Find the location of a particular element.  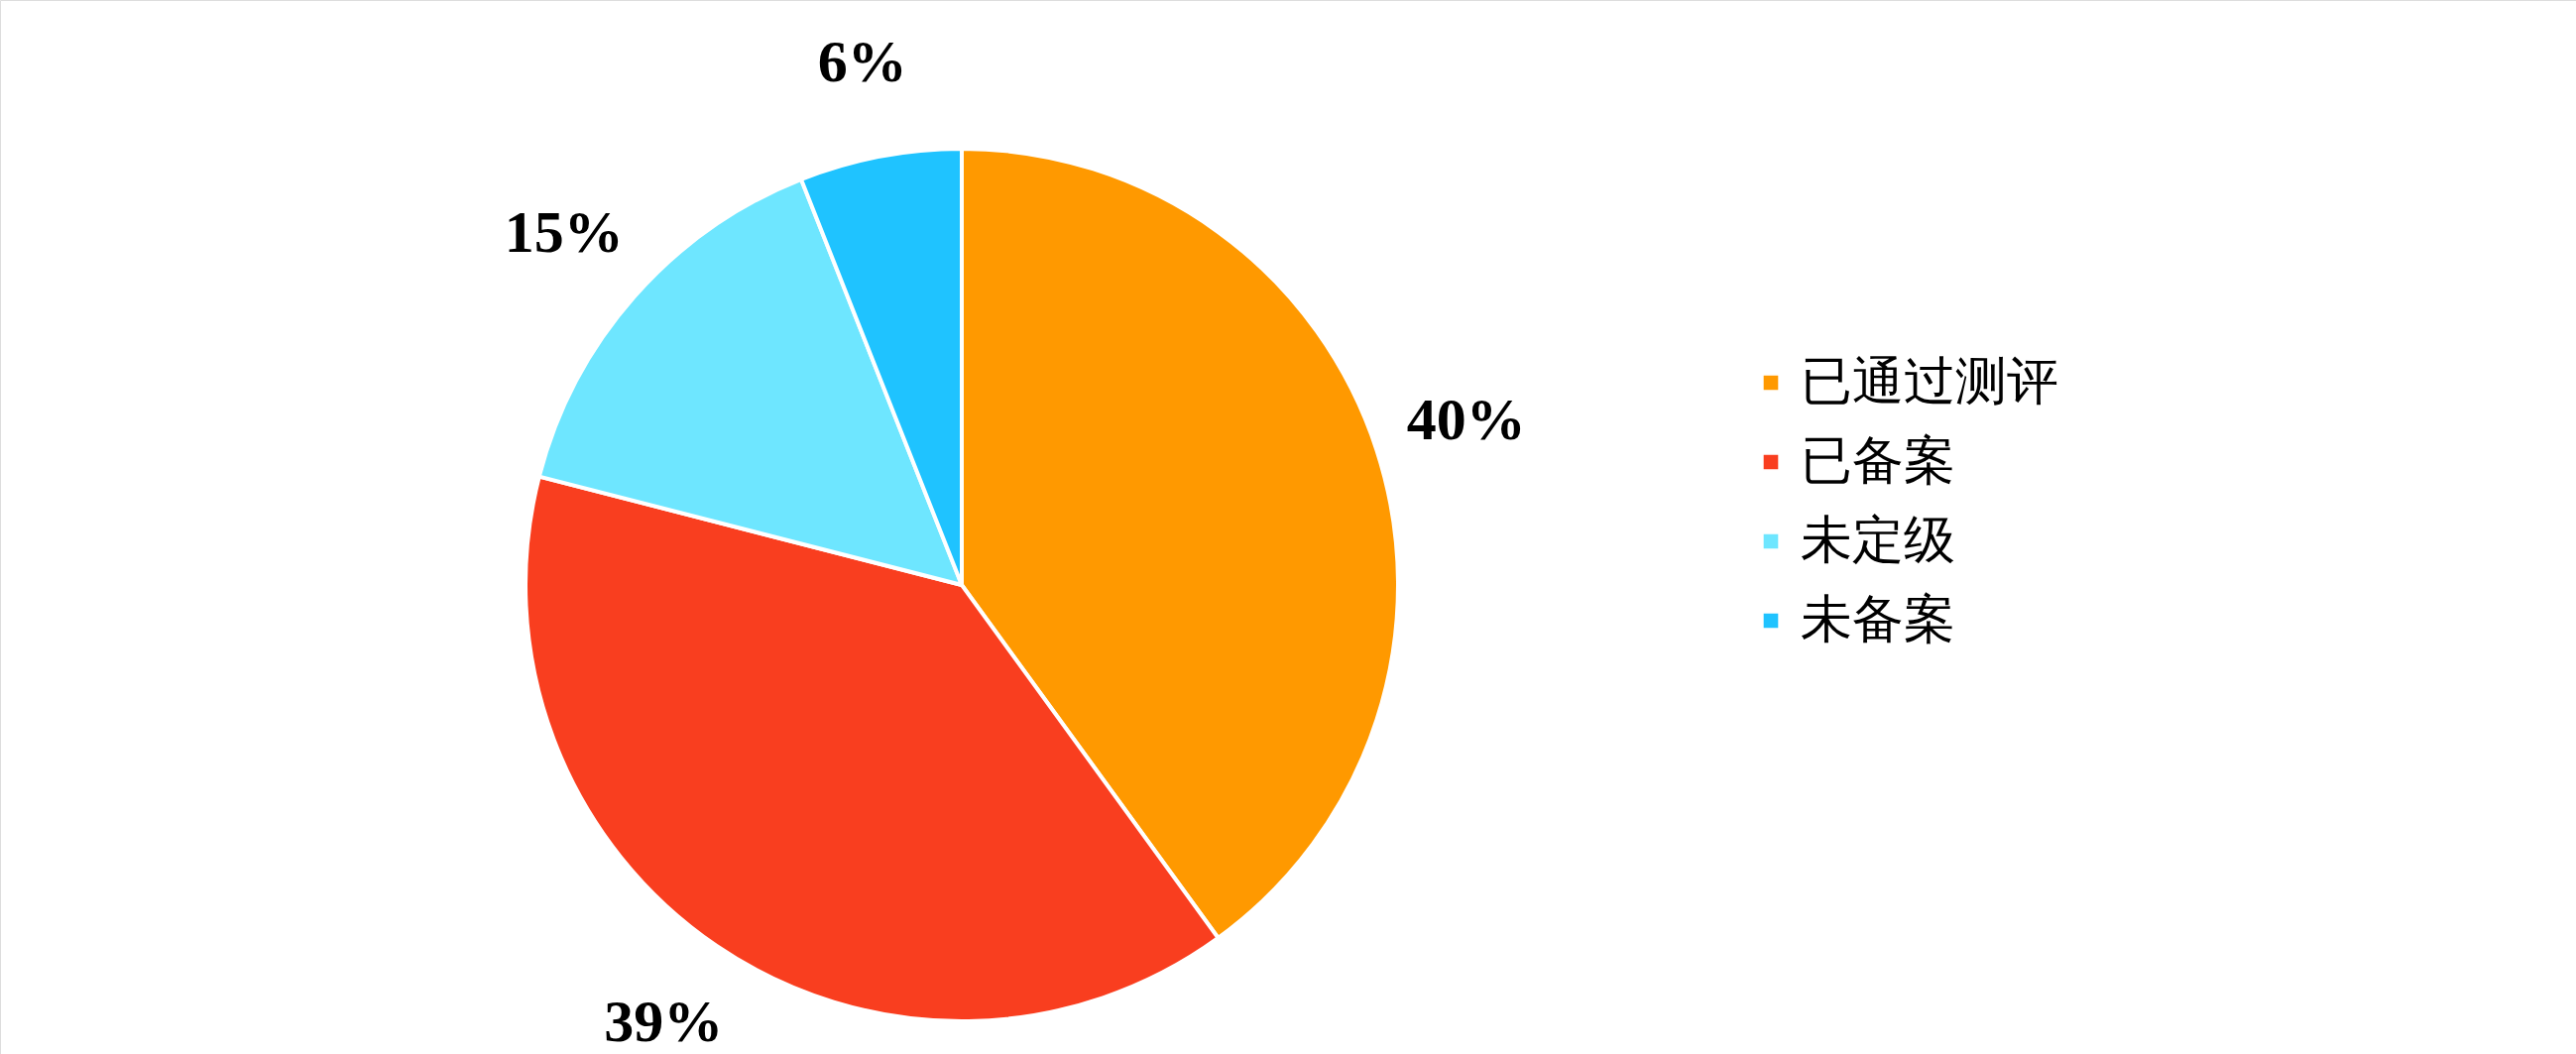

legend-label: 已通过测评 is located at coordinates (1930, 380).